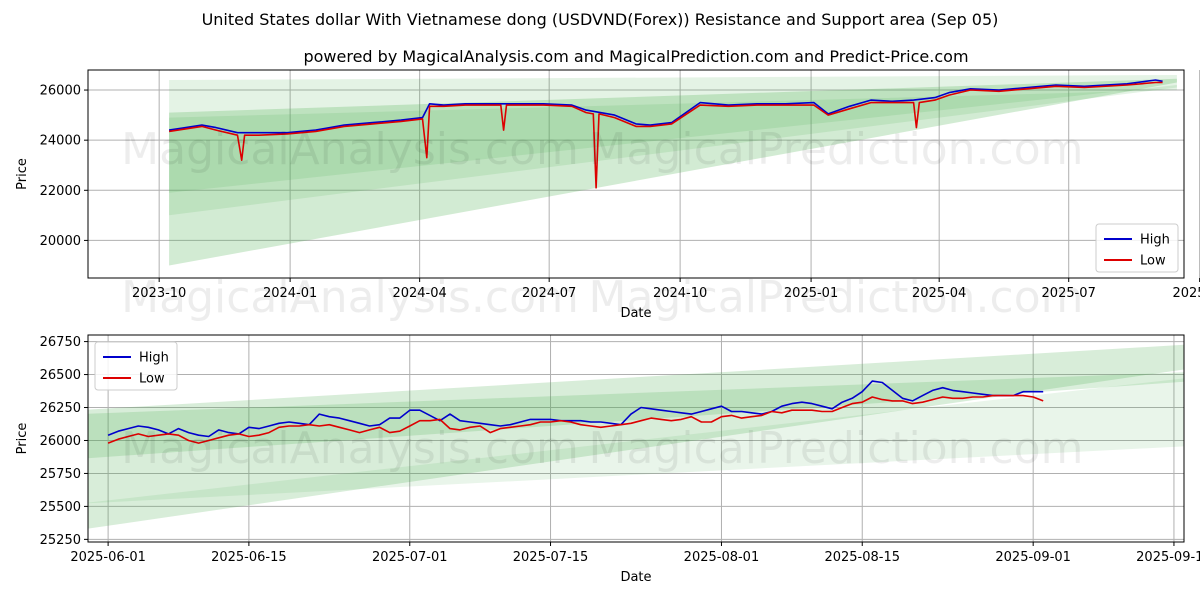  I want to click on bottom-y-tick-label: 25500, so click(60, 507).